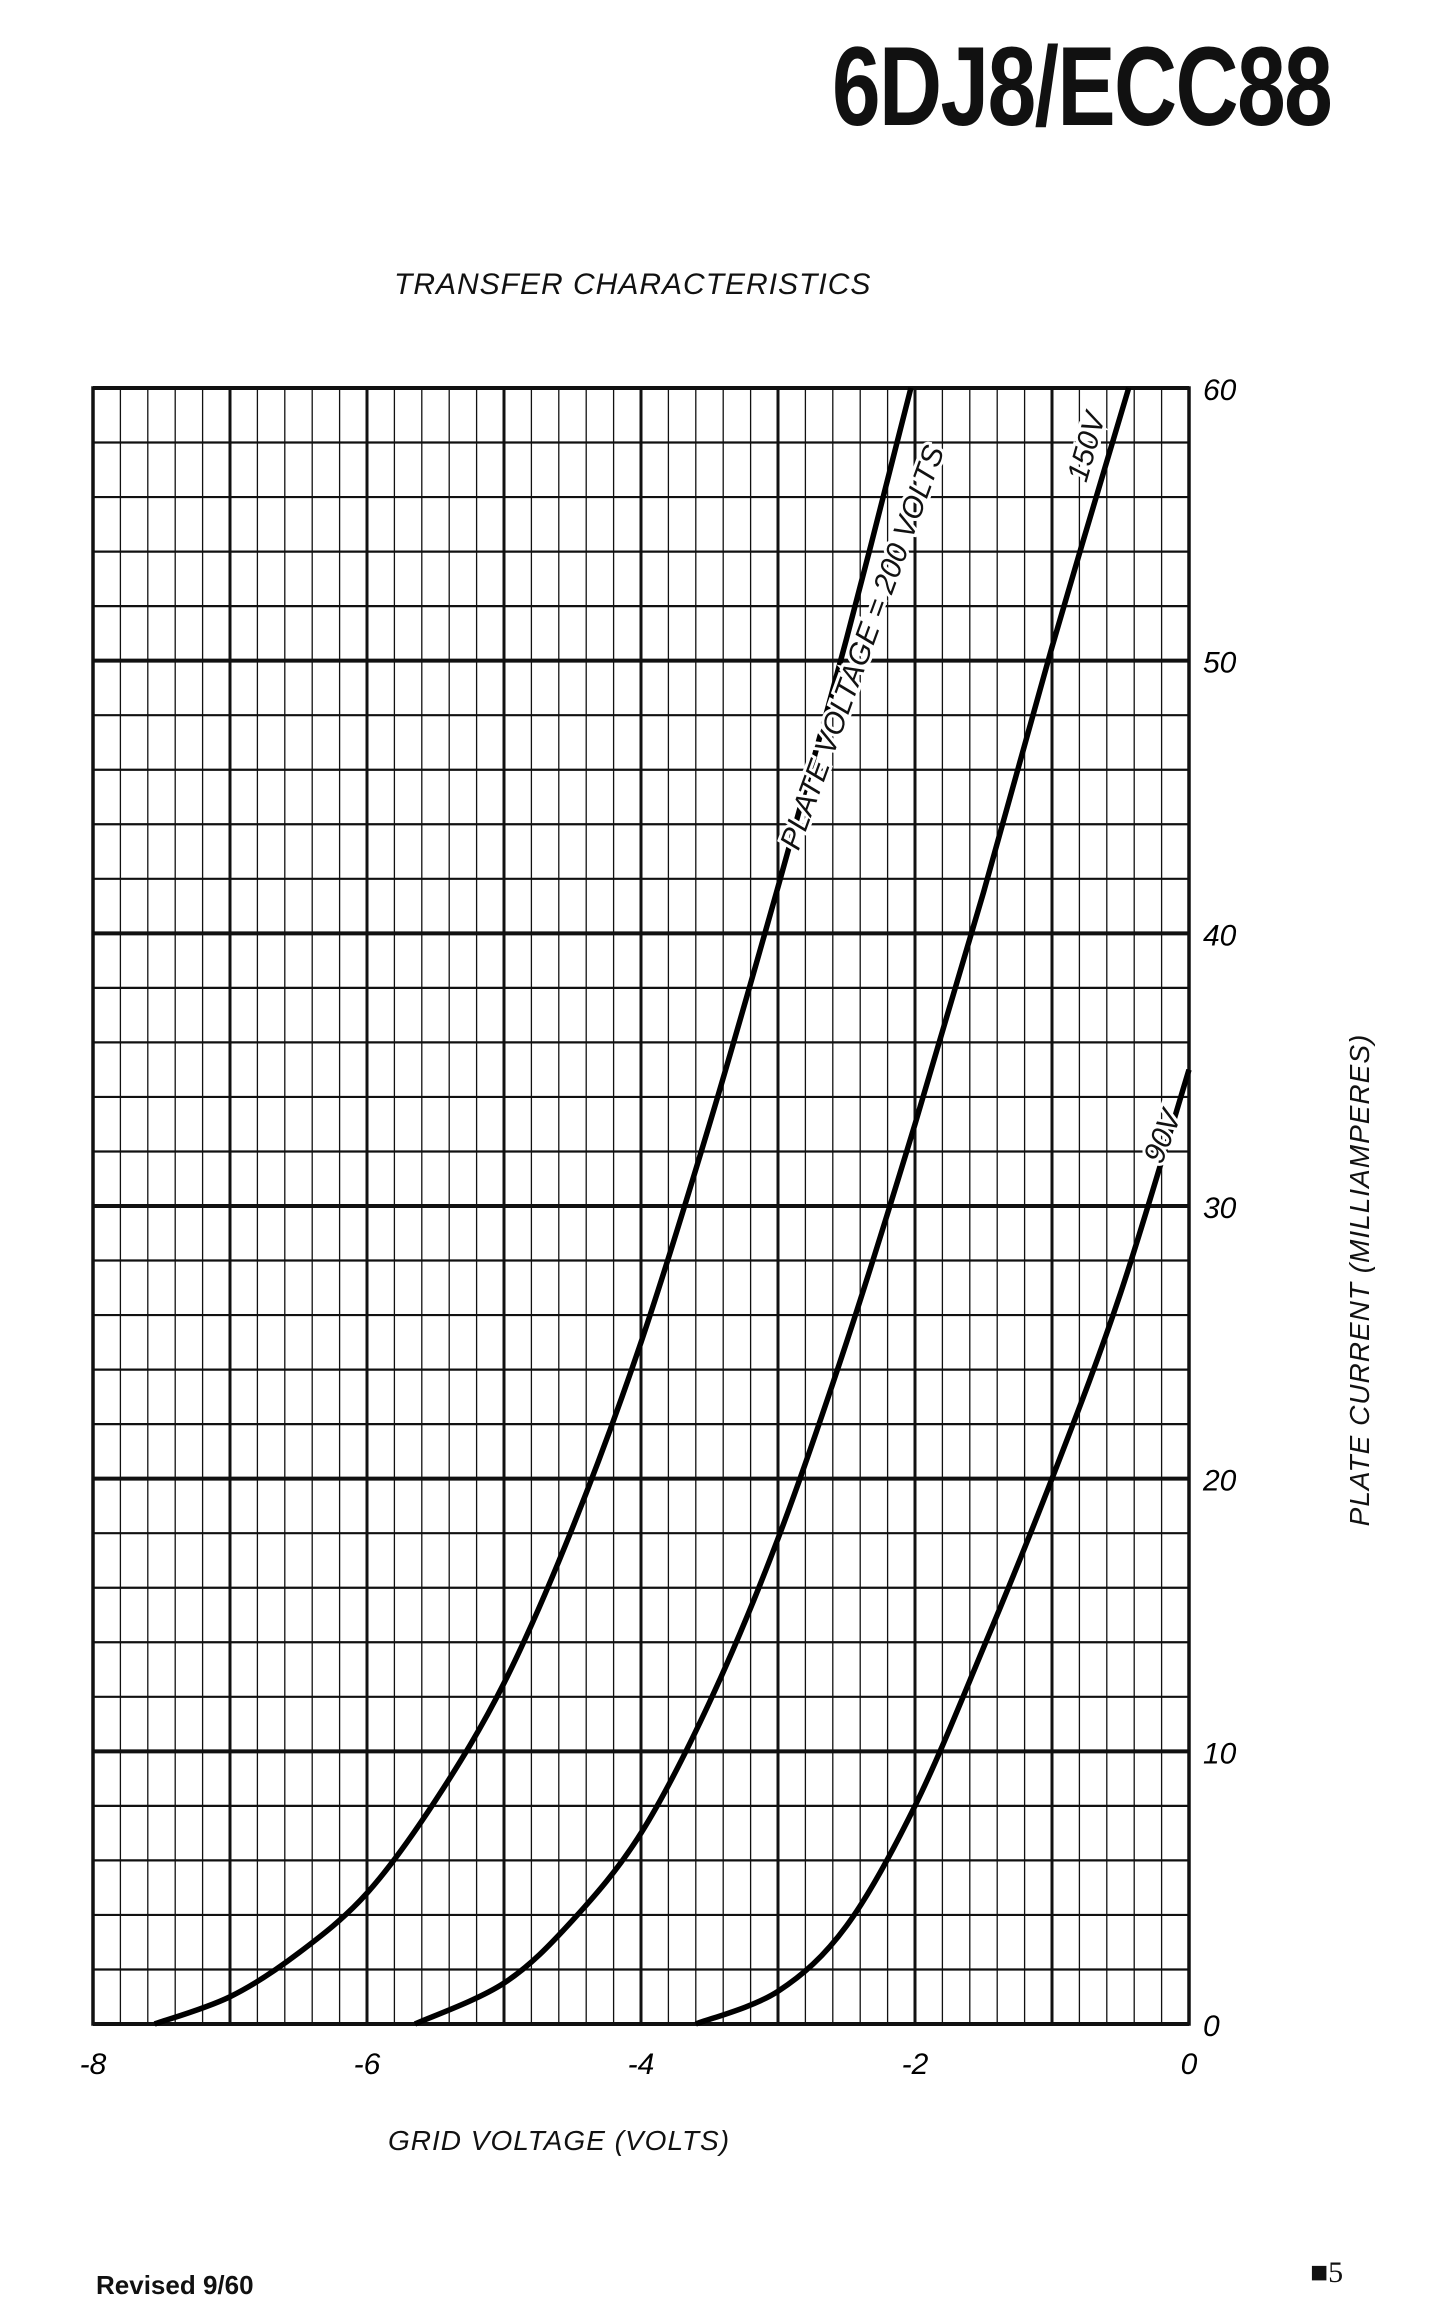  What do you see at coordinates (1082, 86) in the screenshot?
I see `page-title: 6DJ8/ECC88` at bounding box center [1082, 86].